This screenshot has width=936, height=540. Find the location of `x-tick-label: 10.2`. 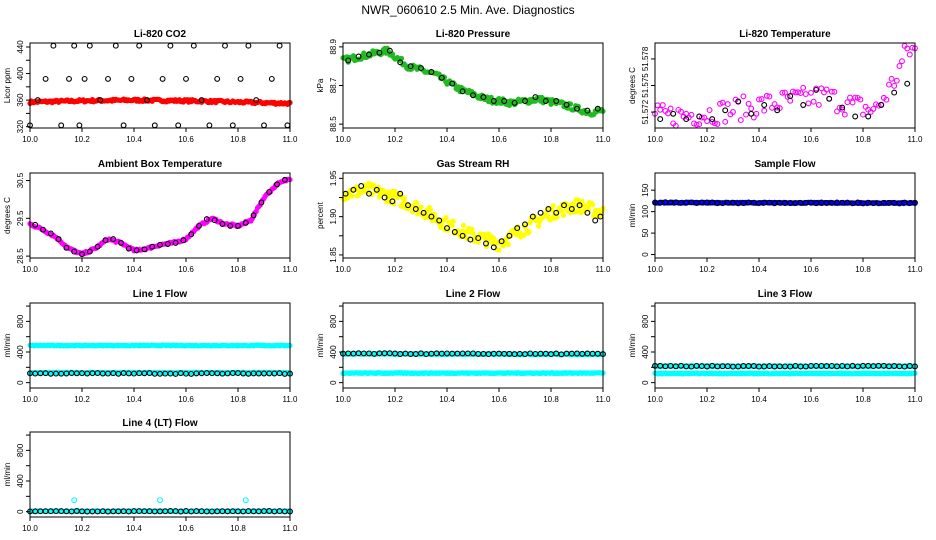

x-tick-label: 10.2 is located at coordinates (707, 139).